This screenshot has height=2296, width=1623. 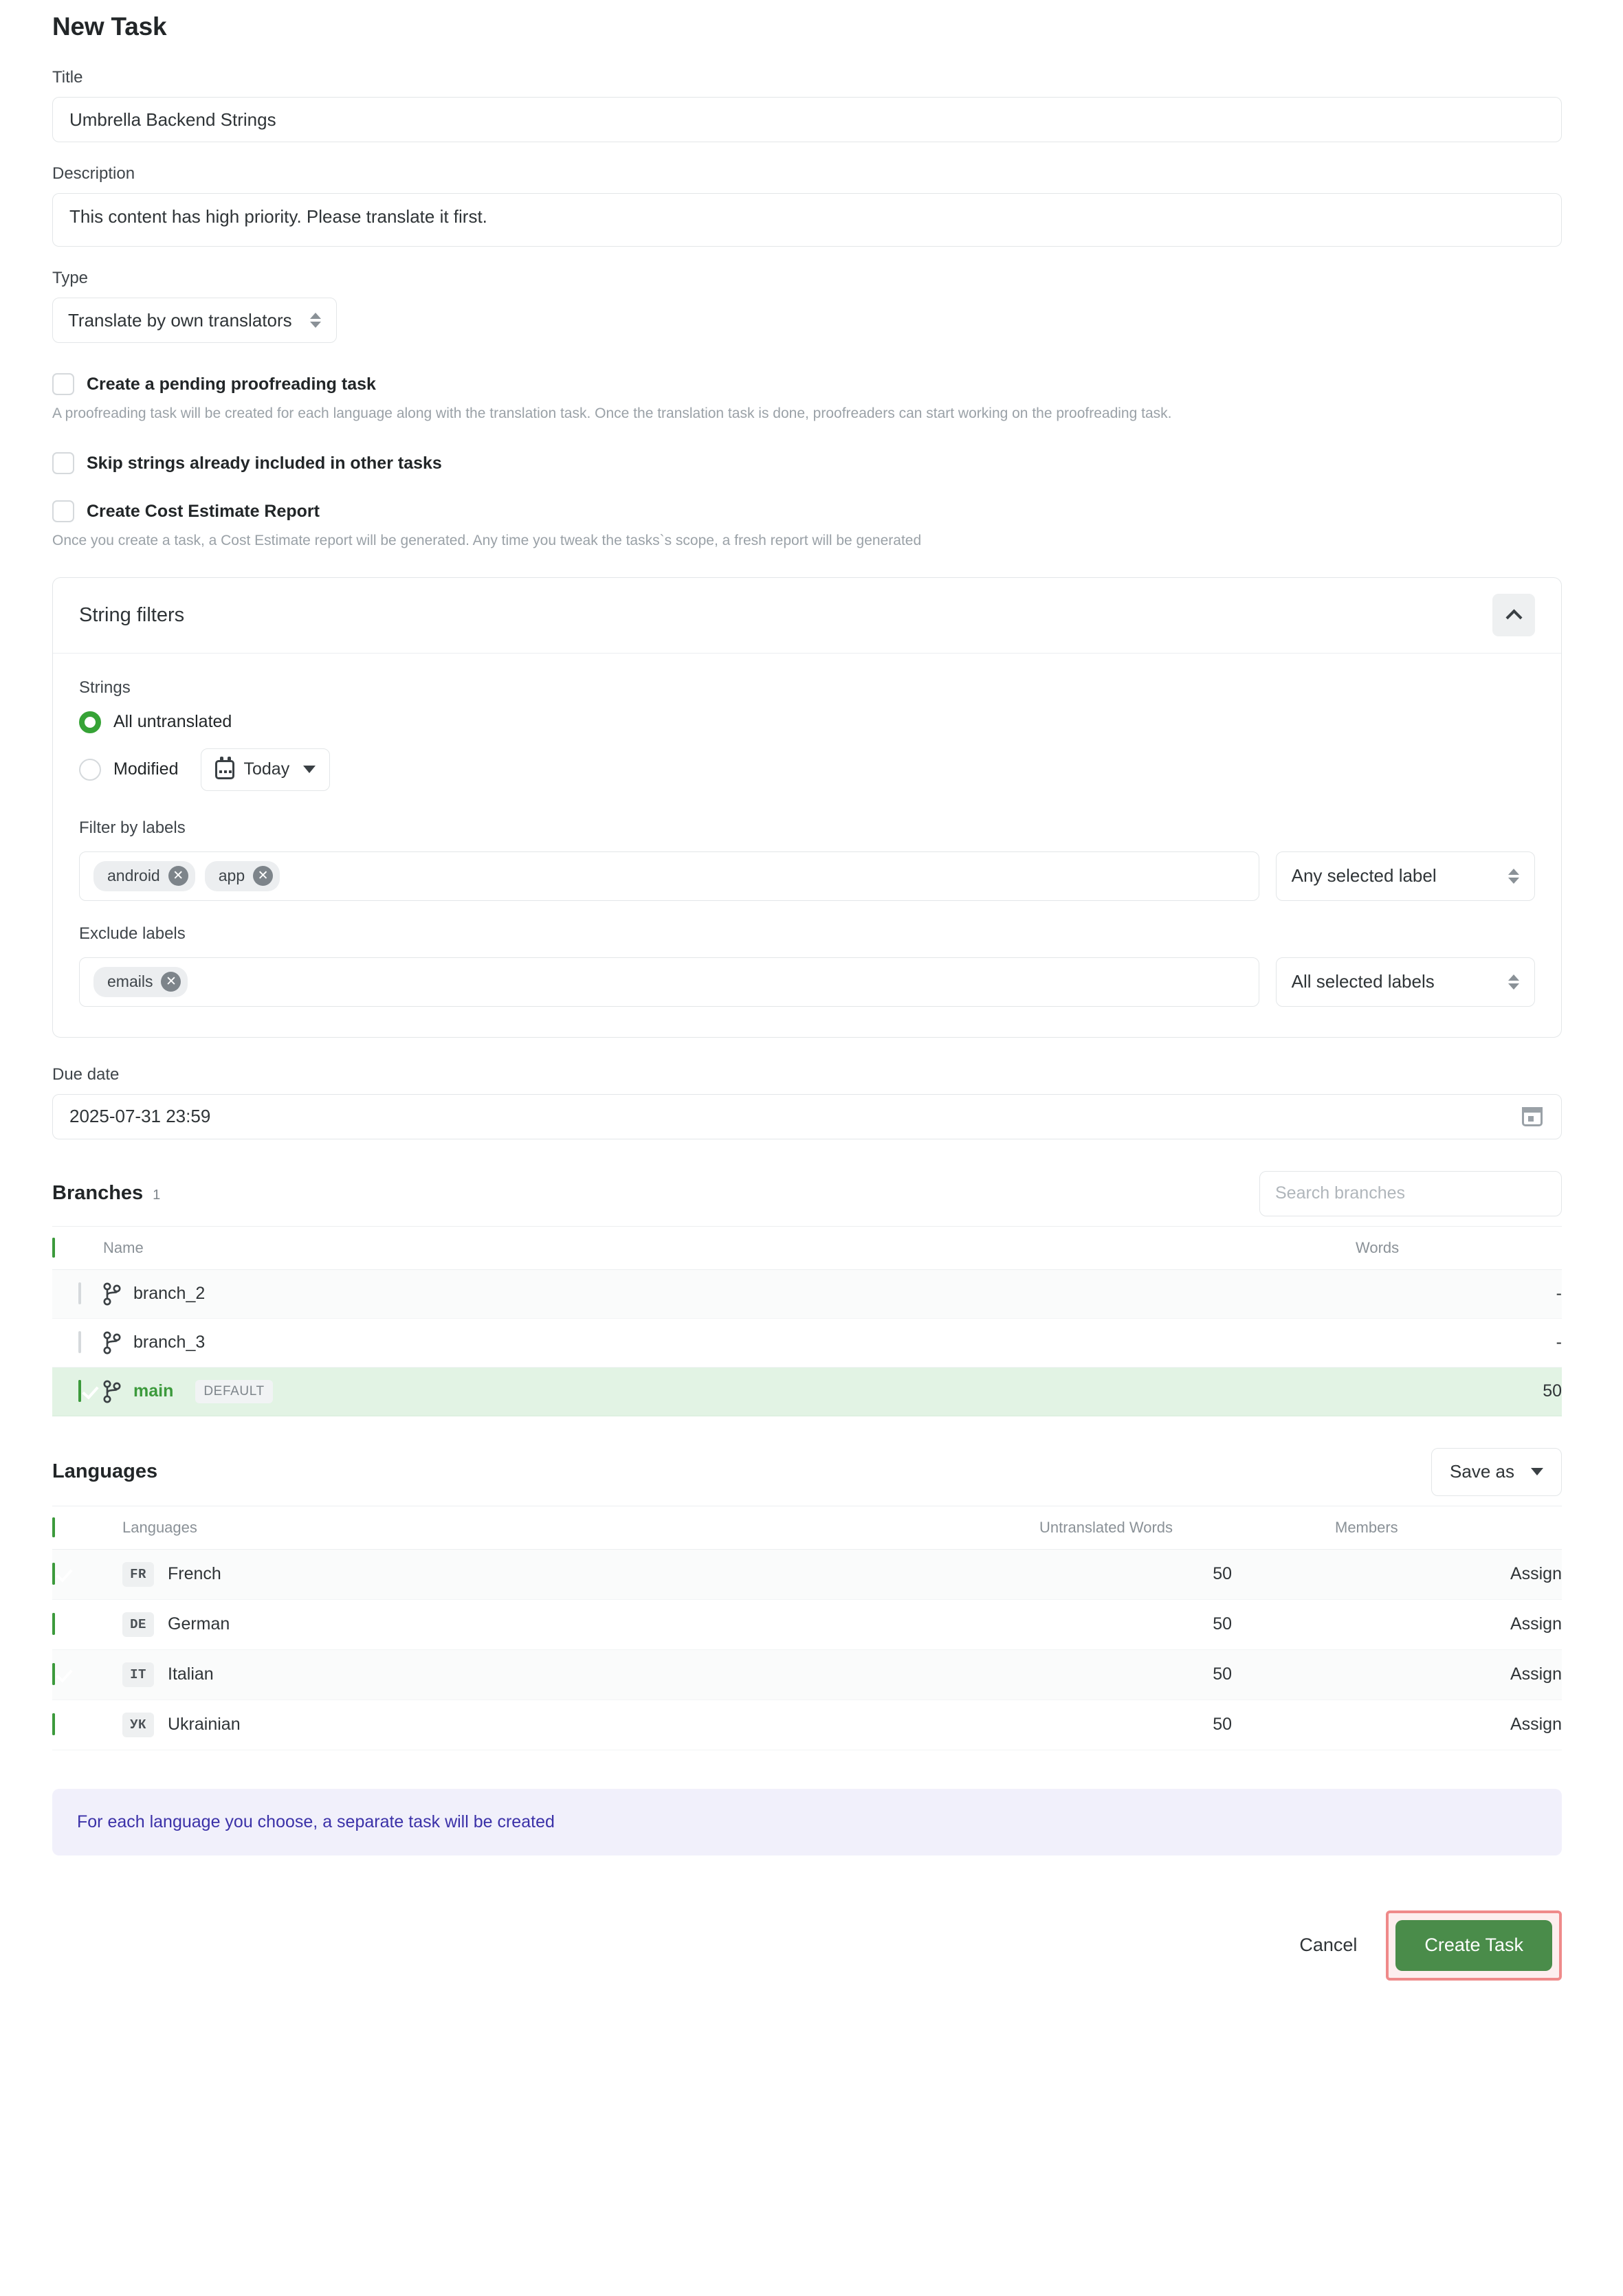 I want to click on table-row: УК Ukrainian 50 Assign, so click(x=807, y=1724).